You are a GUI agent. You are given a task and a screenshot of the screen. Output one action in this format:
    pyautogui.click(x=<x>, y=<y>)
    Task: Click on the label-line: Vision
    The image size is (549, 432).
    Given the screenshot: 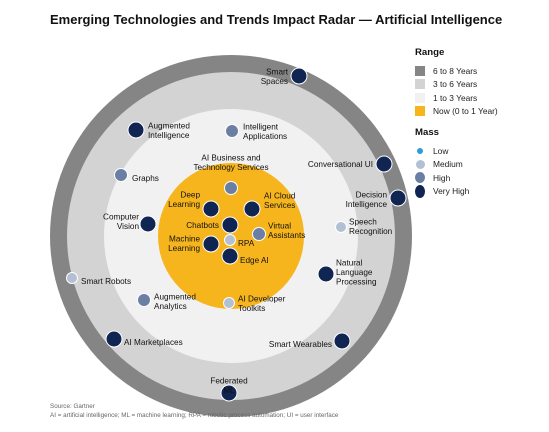 What is the action you would take?
    pyautogui.click(x=128, y=226)
    